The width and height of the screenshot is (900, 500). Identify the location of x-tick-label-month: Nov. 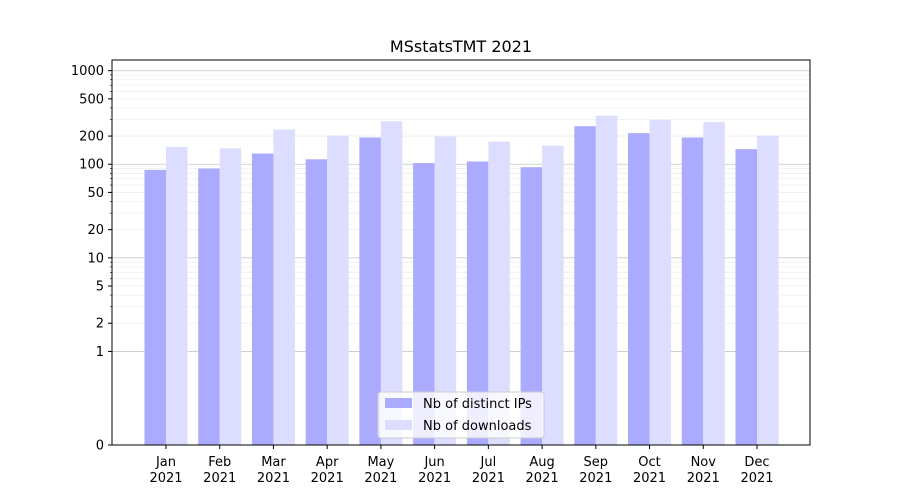
(704, 462).